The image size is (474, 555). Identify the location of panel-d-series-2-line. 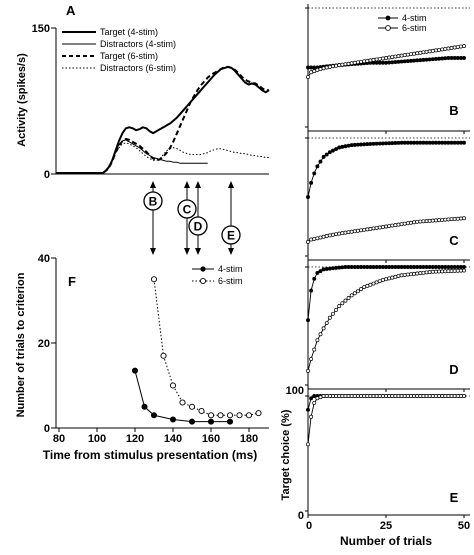
(386, 320).